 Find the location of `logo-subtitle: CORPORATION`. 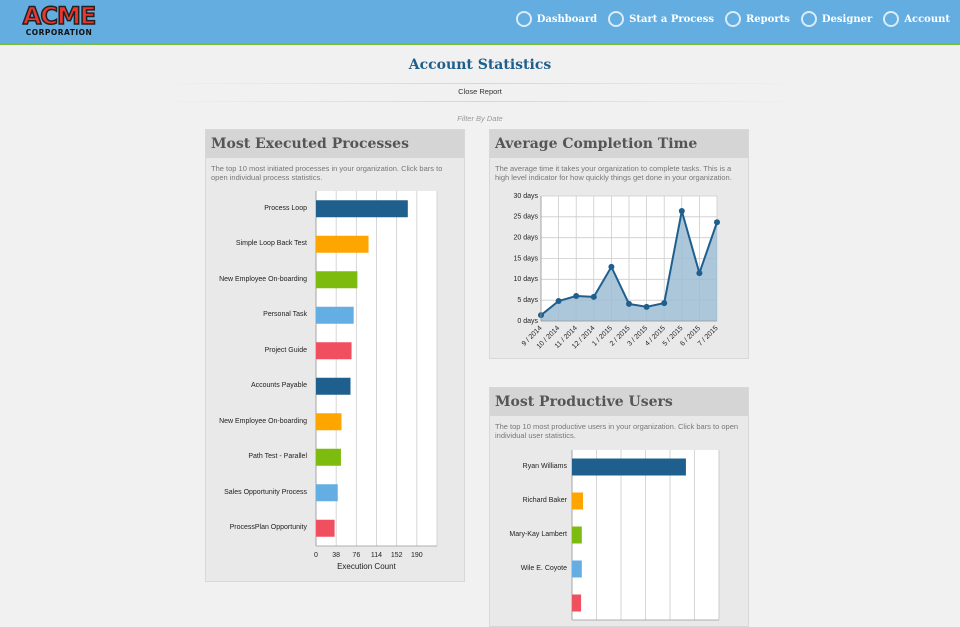

logo-subtitle: CORPORATION is located at coordinates (59, 32).